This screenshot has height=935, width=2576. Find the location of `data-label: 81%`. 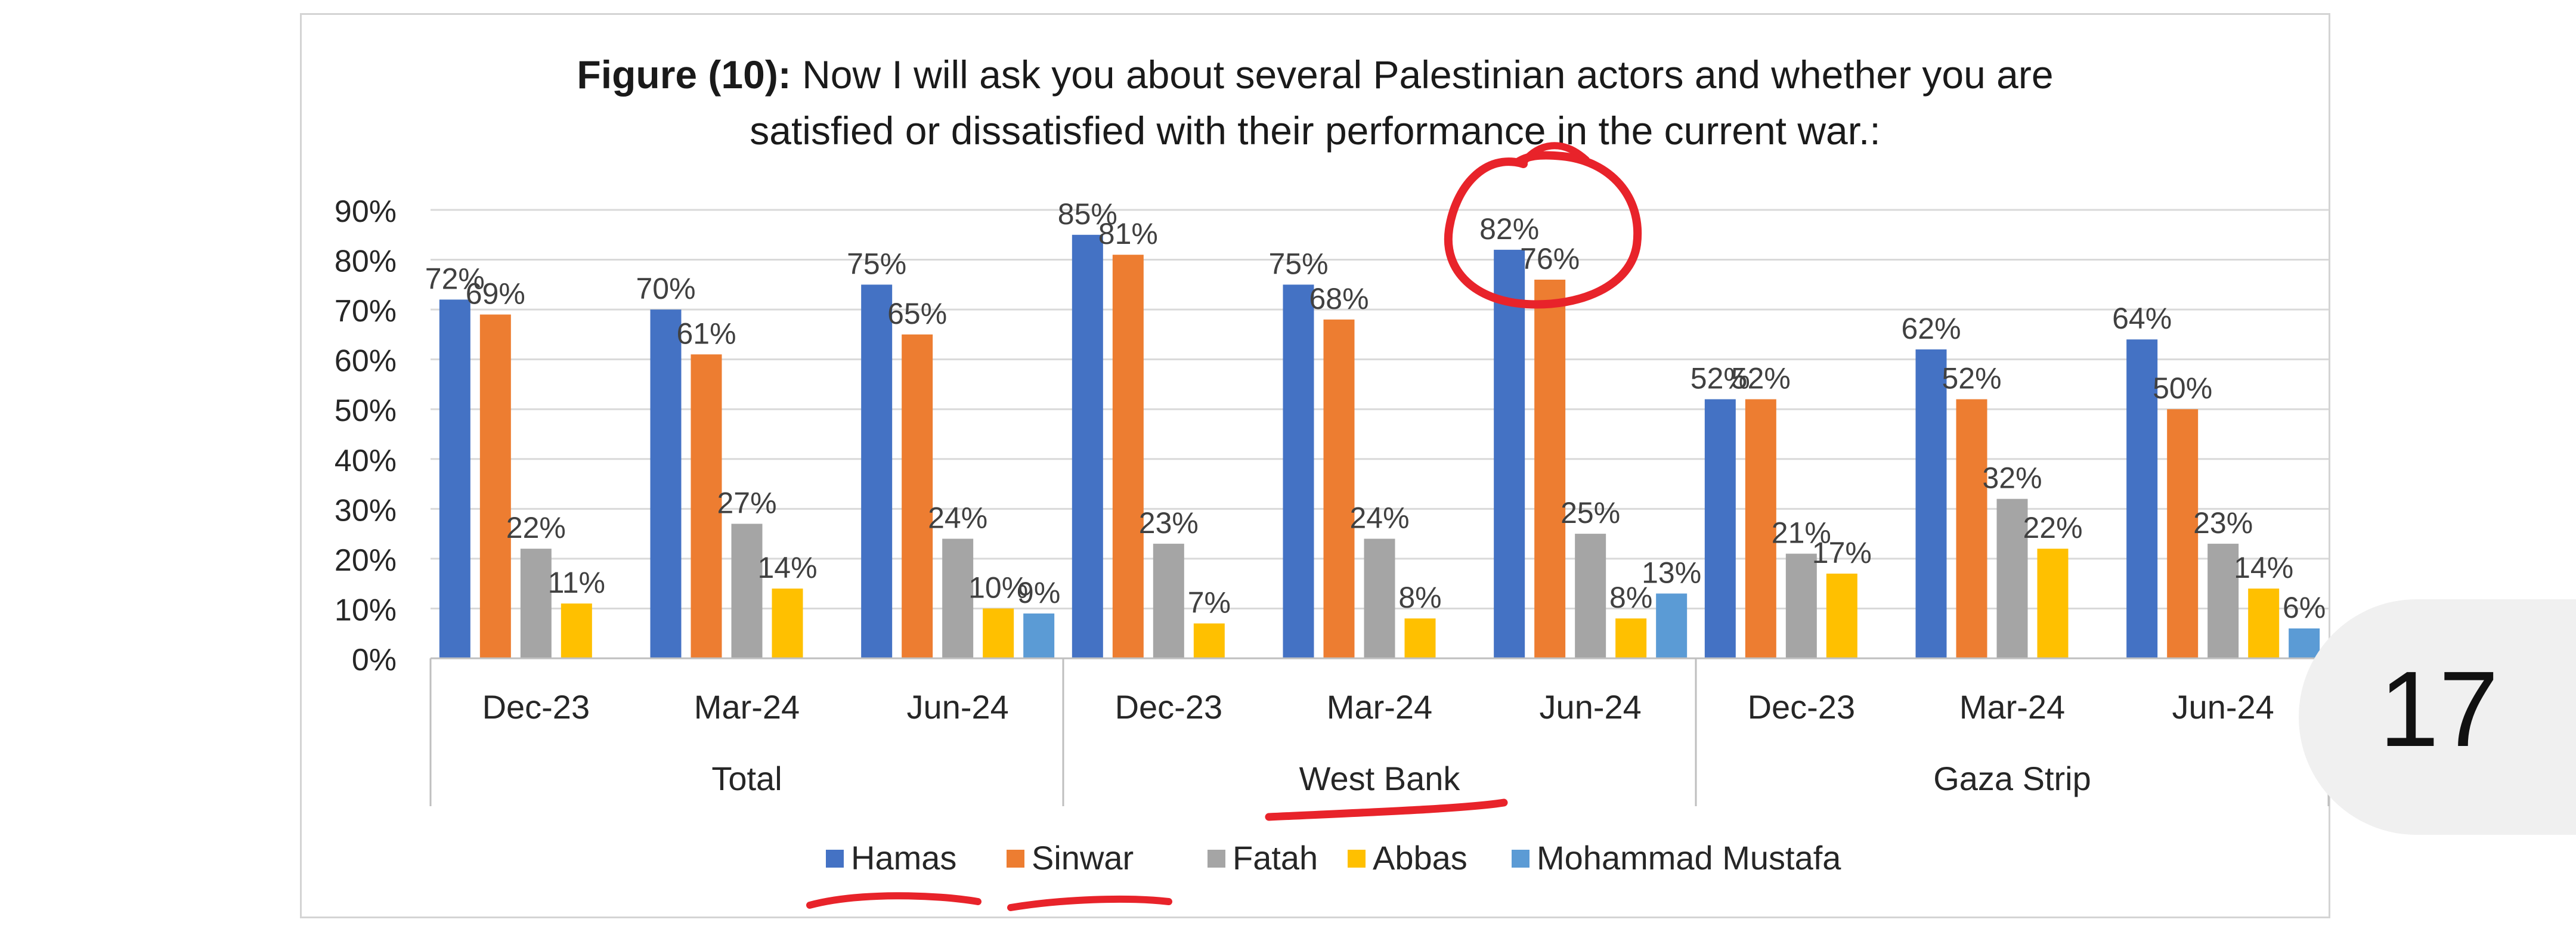

data-label: 81% is located at coordinates (1128, 233).